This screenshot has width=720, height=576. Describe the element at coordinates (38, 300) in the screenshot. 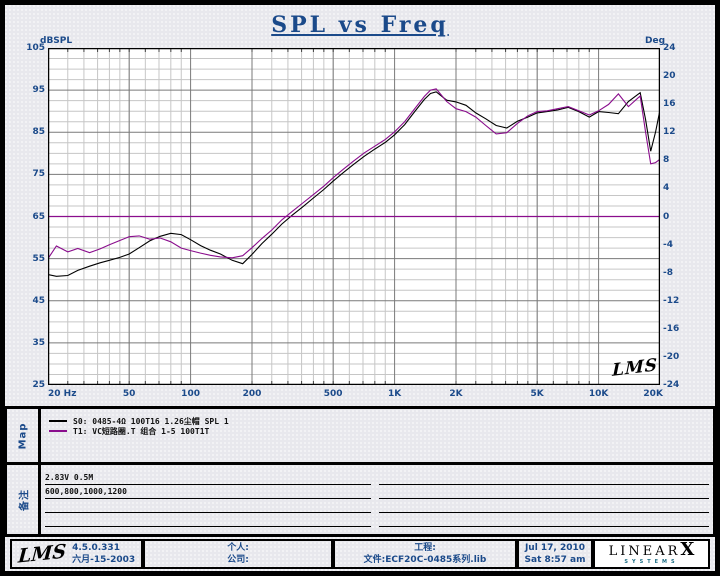

I see `y-left-tick-label: 45` at that location.